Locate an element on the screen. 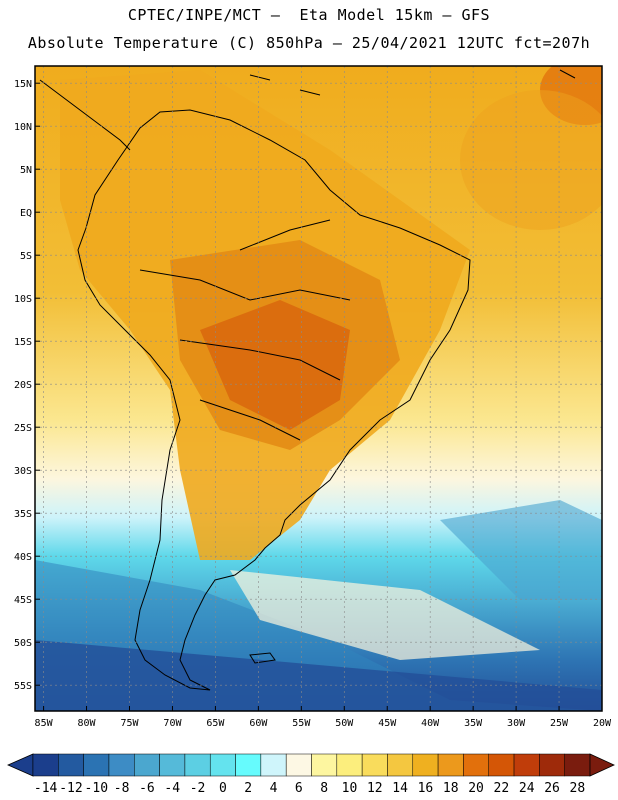 The height and width of the screenshot is (800, 618). lon-tick-label: 50W is located at coordinates (344, 723).